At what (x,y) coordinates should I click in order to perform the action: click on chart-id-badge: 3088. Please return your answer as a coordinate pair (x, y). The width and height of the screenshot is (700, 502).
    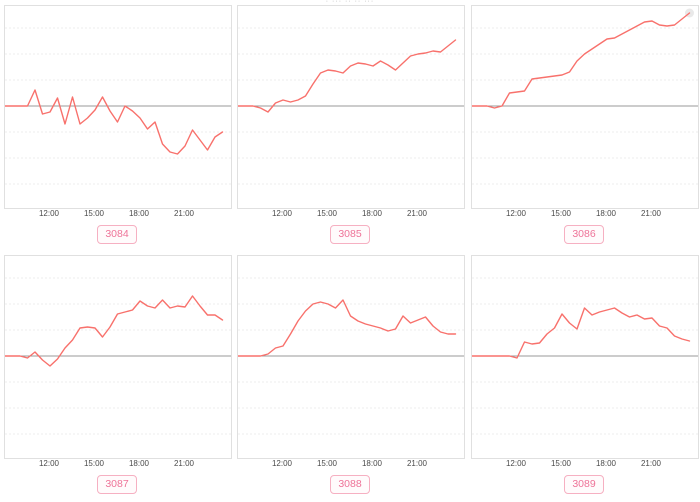
    Looking at the image, I should click on (350, 485).